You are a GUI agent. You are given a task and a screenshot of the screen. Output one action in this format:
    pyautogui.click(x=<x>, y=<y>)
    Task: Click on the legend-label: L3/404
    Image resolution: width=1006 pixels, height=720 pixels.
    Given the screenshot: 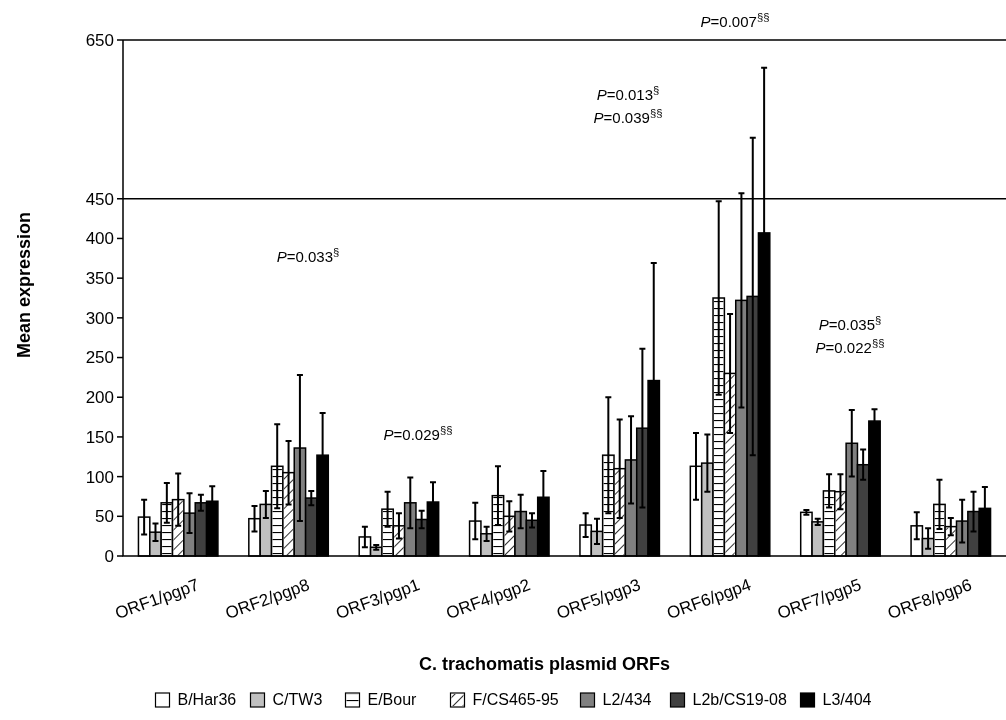 What is the action you would take?
    pyautogui.click(x=847, y=699)
    